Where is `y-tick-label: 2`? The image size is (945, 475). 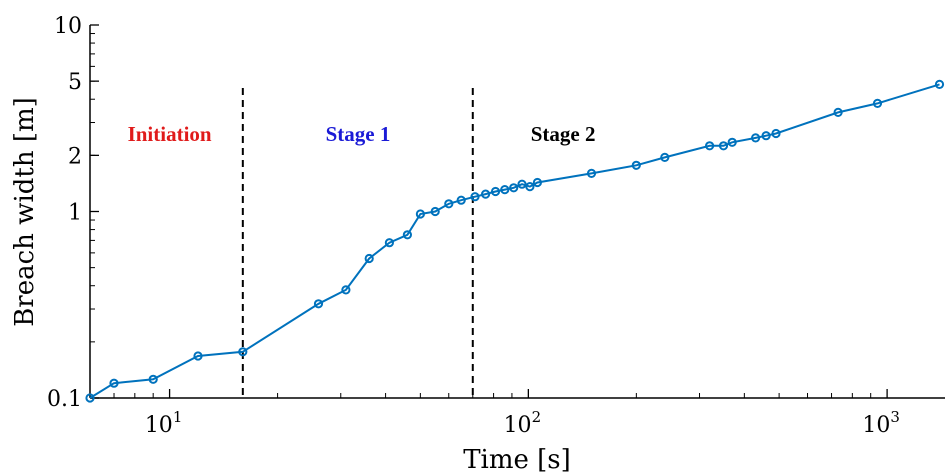 y-tick-label: 2 is located at coordinates (75, 156).